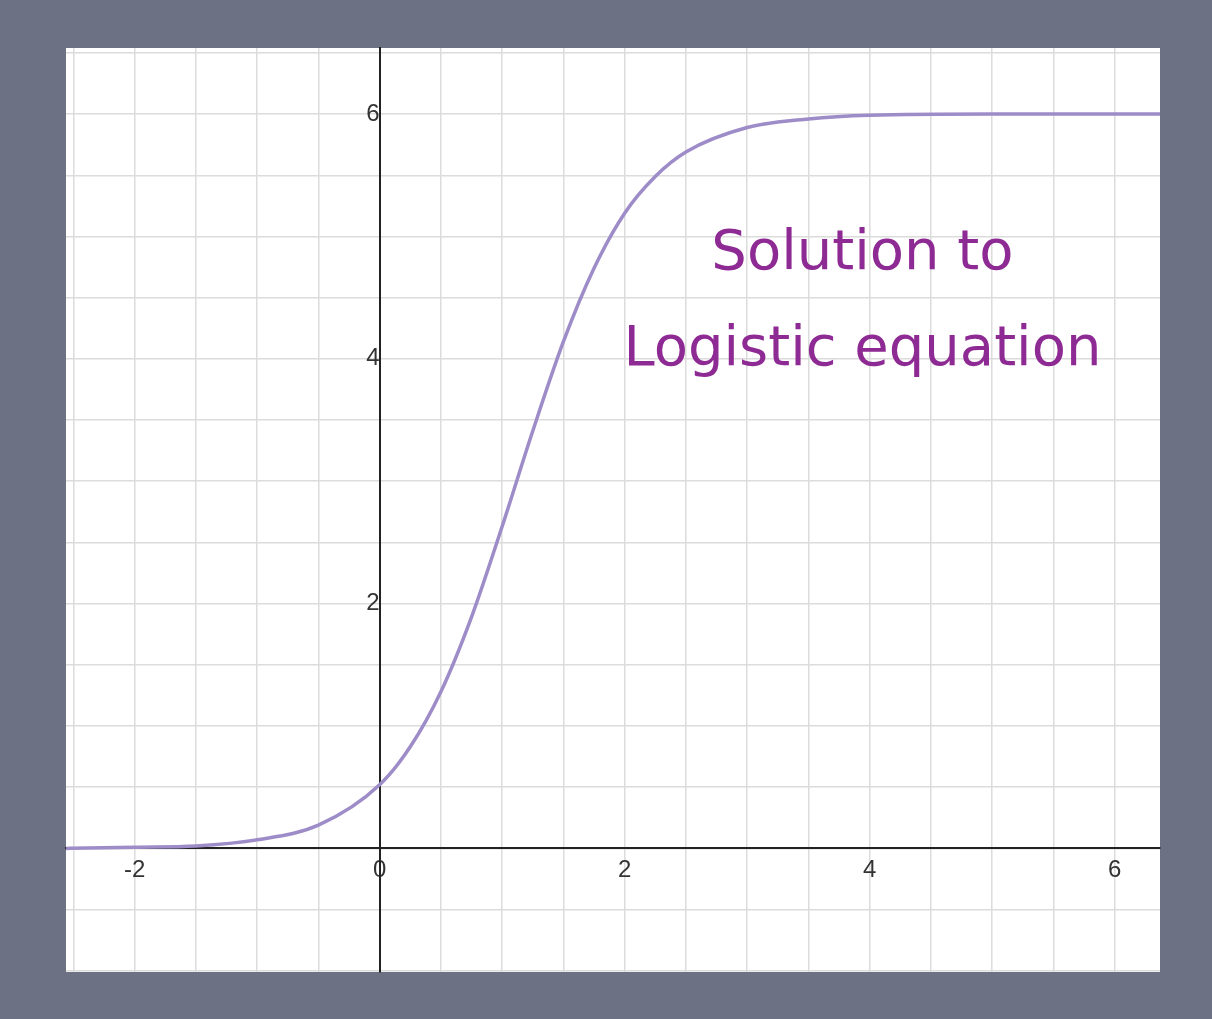 The width and height of the screenshot is (1212, 1019). I want to click on x-tick-label: 6, so click(1114, 869).